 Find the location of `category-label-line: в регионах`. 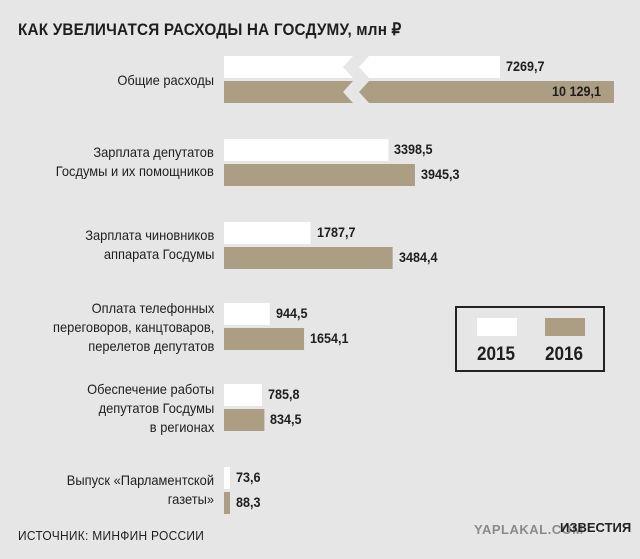

category-label-line: в регионах is located at coordinates (181, 426).